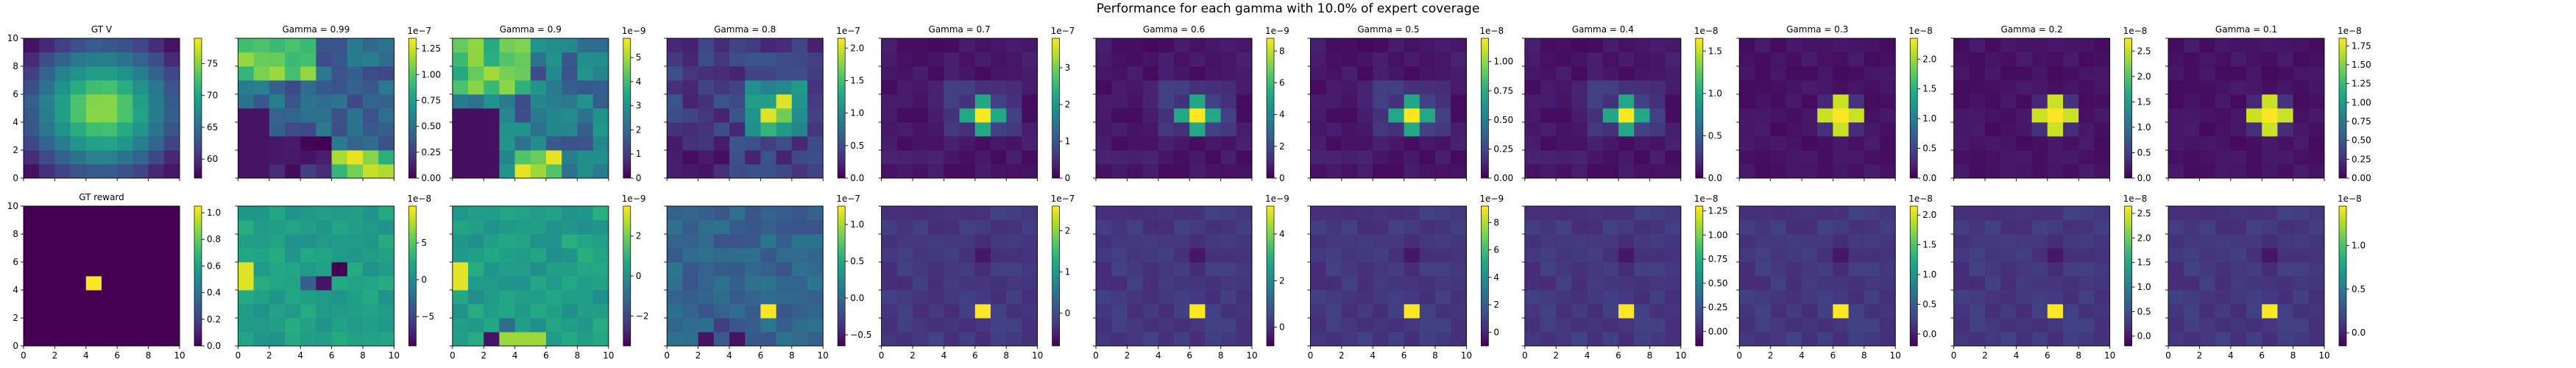  Describe the element at coordinates (639, 82) in the screenshot. I see `colorbar-tick-label: 4` at that location.